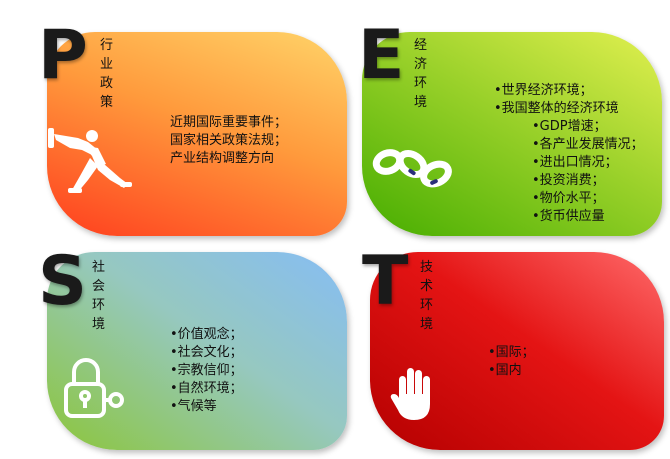 This screenshot has height=459, width=670. I want to click on economic-factor: •投资消费；, so click(568, 180).